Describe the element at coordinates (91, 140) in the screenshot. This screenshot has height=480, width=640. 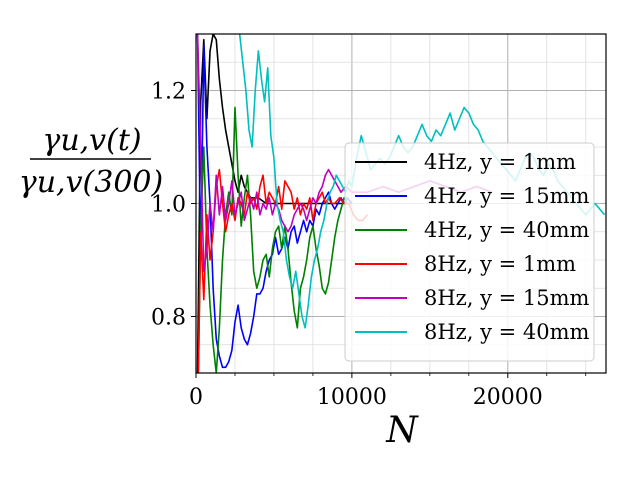
I see `y-axis-label-numerator: γu,v(t)` at that location.